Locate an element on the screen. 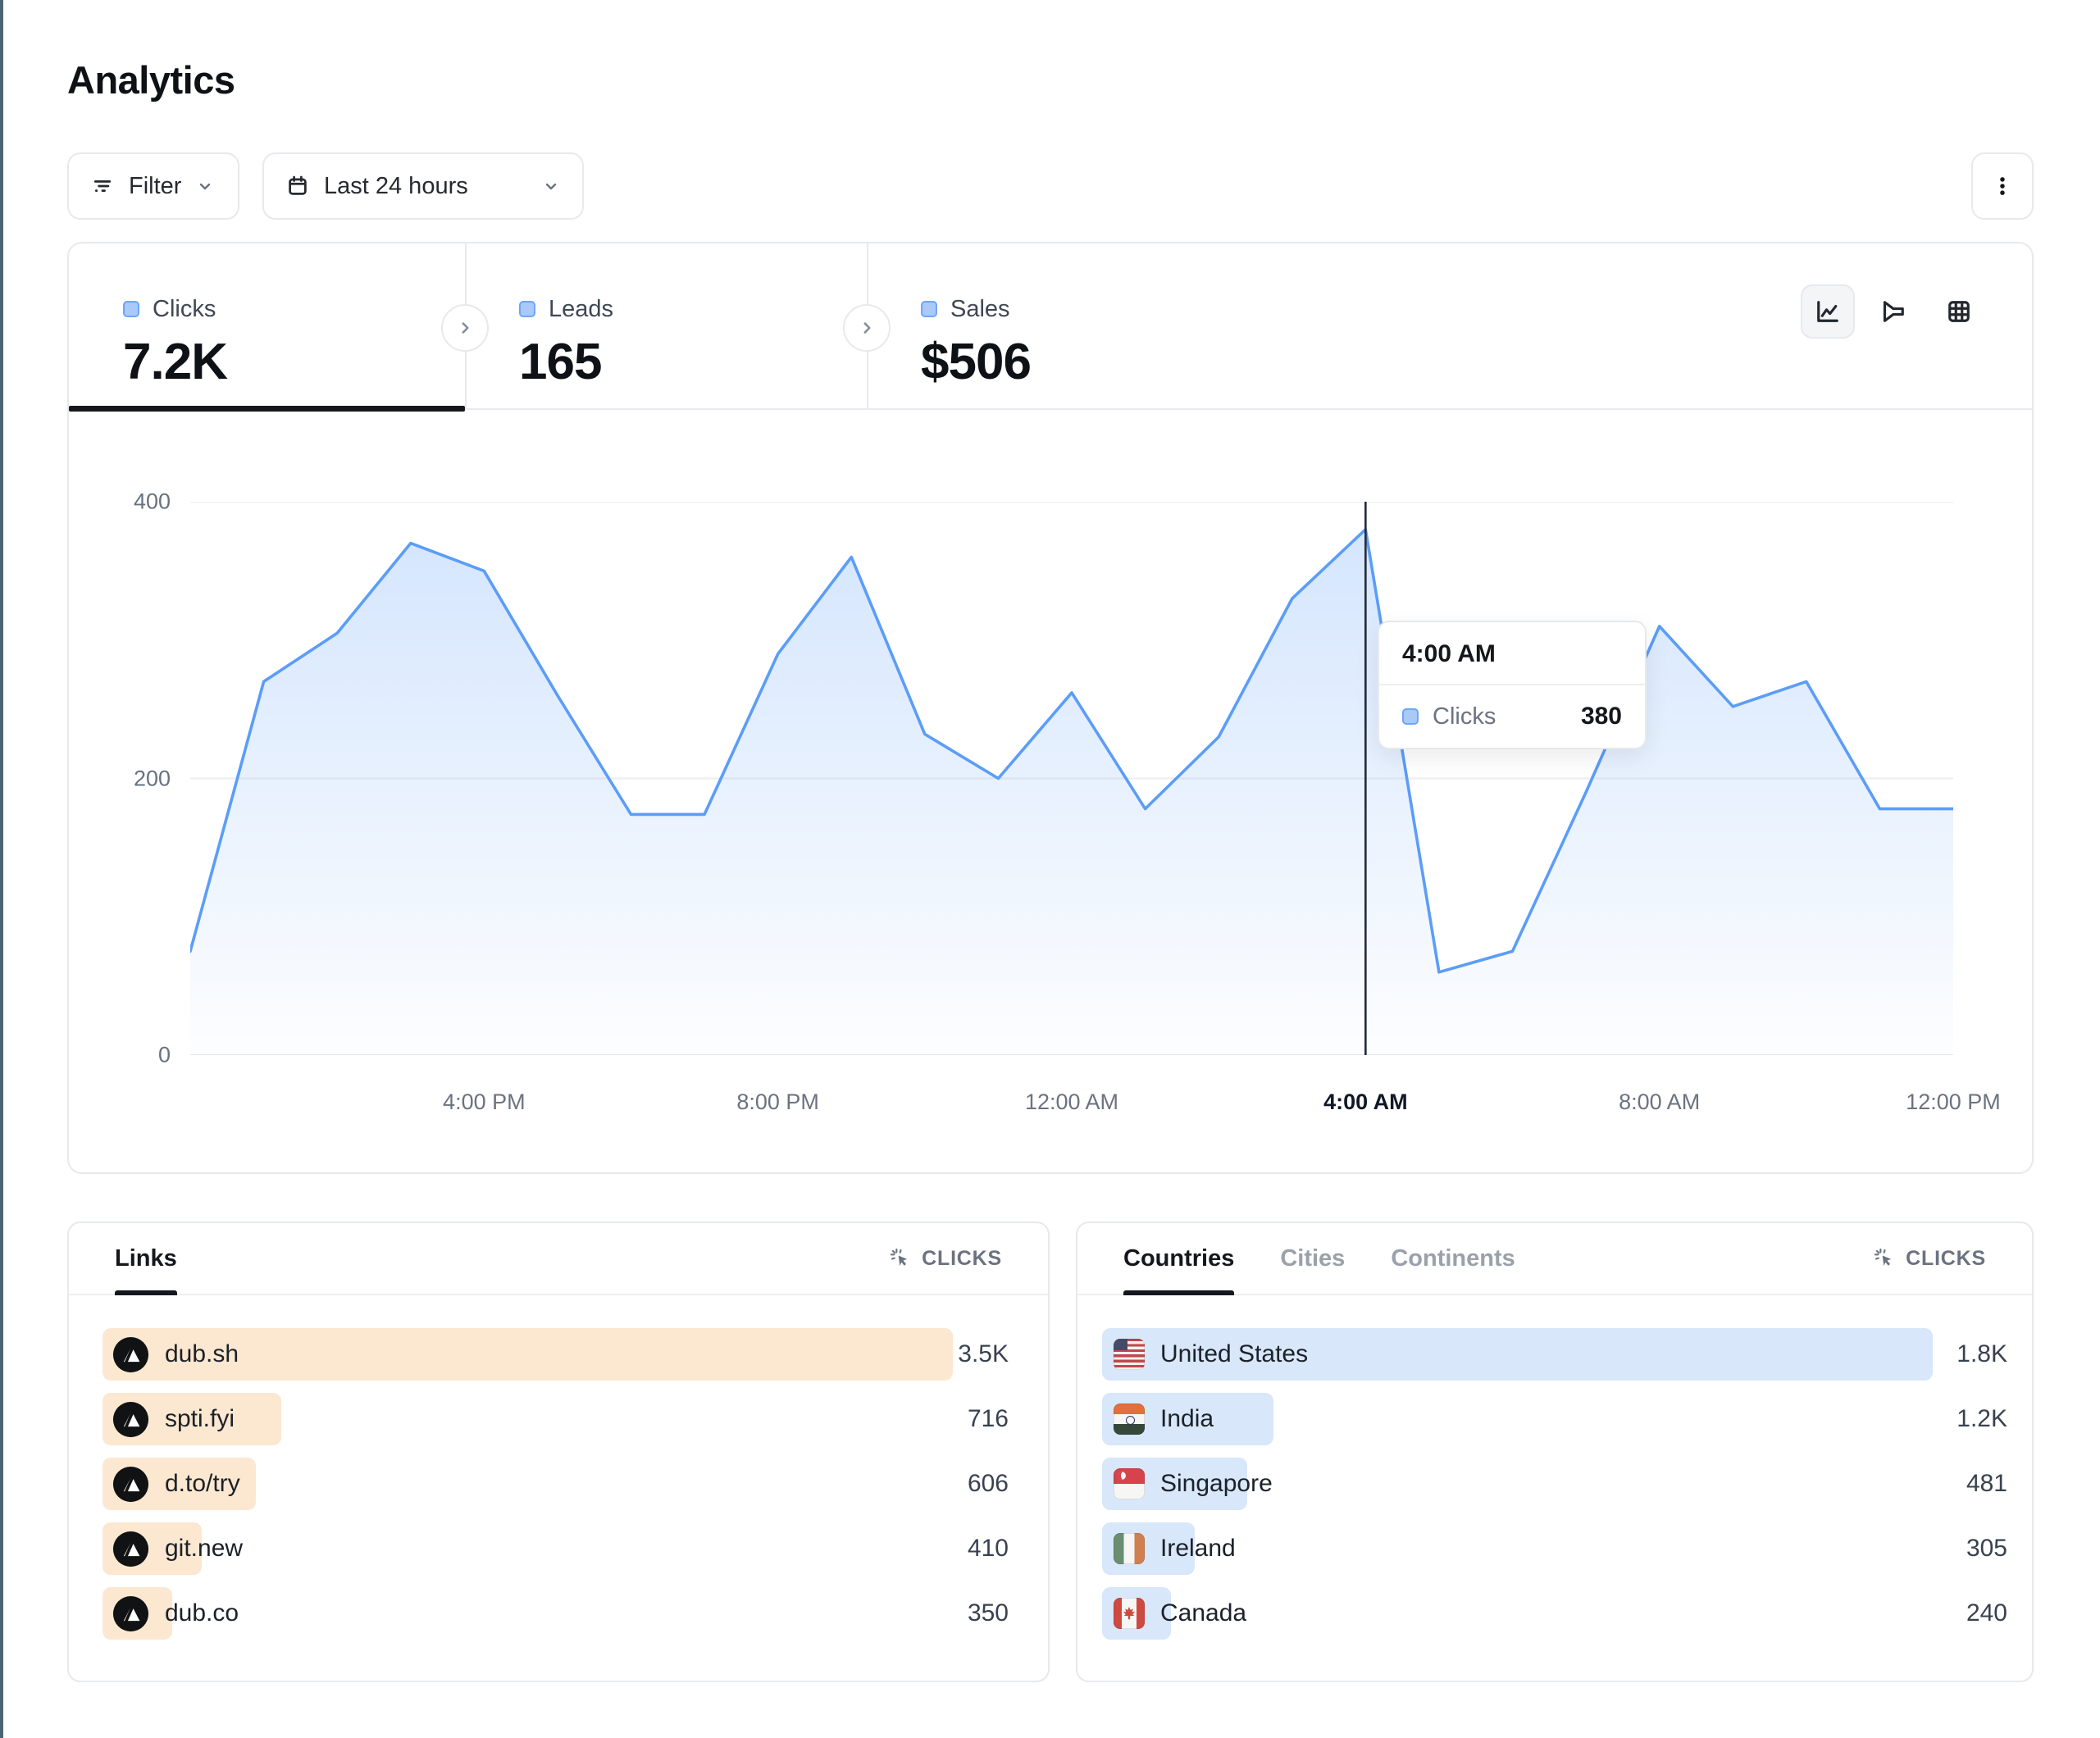 The image size is (2100, 1738). filter-button: Filter is located at coordinates (153, 186).